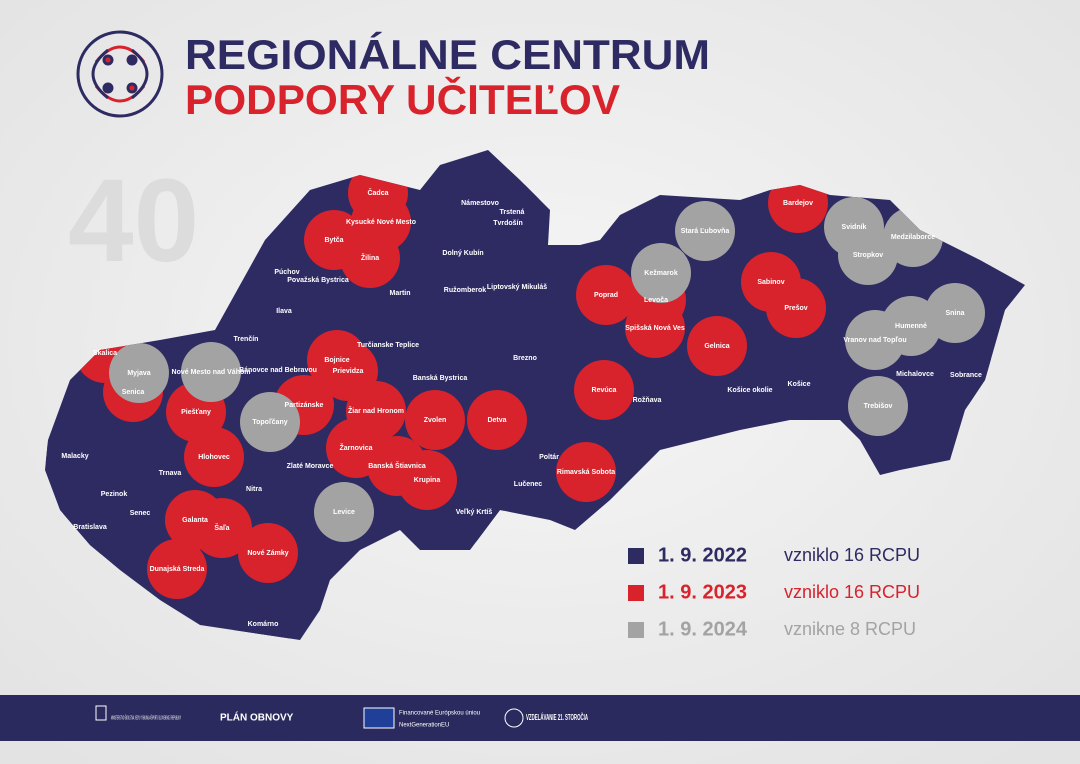 This screenshot has width=1080, height=764. Describe the element at coordinates (90, 527) in the screenshot. I see `district-label: Bratislava` at that location.